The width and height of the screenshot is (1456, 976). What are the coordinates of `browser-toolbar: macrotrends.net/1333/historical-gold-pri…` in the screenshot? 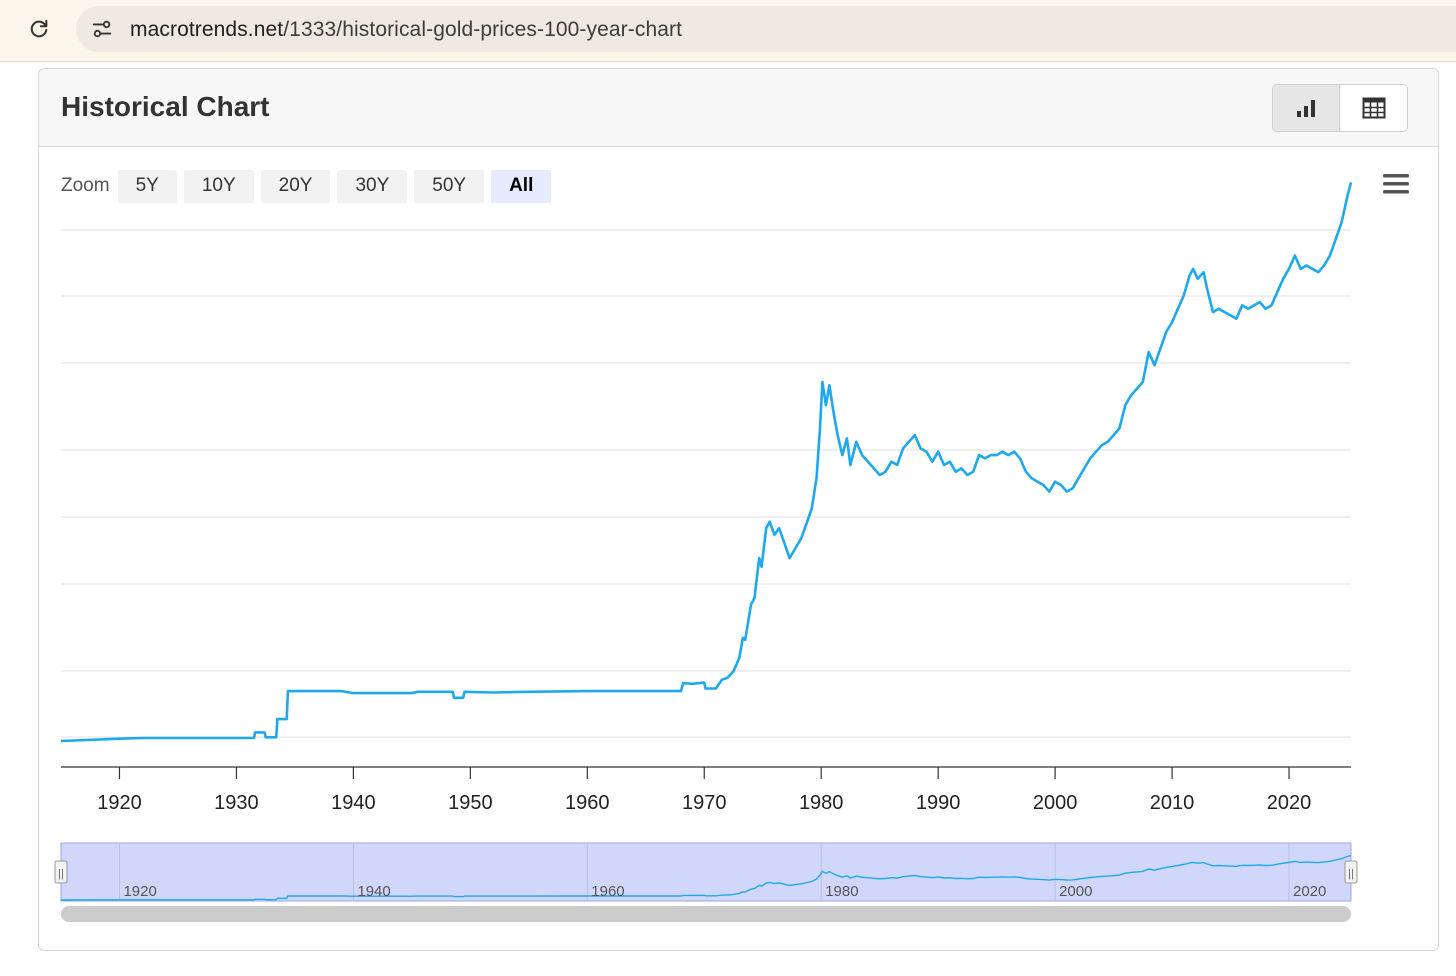 It's located at (728, 31).